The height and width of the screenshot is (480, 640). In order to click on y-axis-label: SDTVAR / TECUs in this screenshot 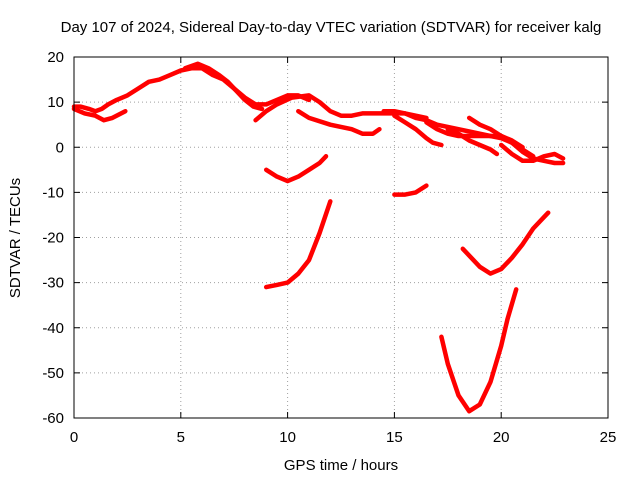, I will do `click(15, 238)`.